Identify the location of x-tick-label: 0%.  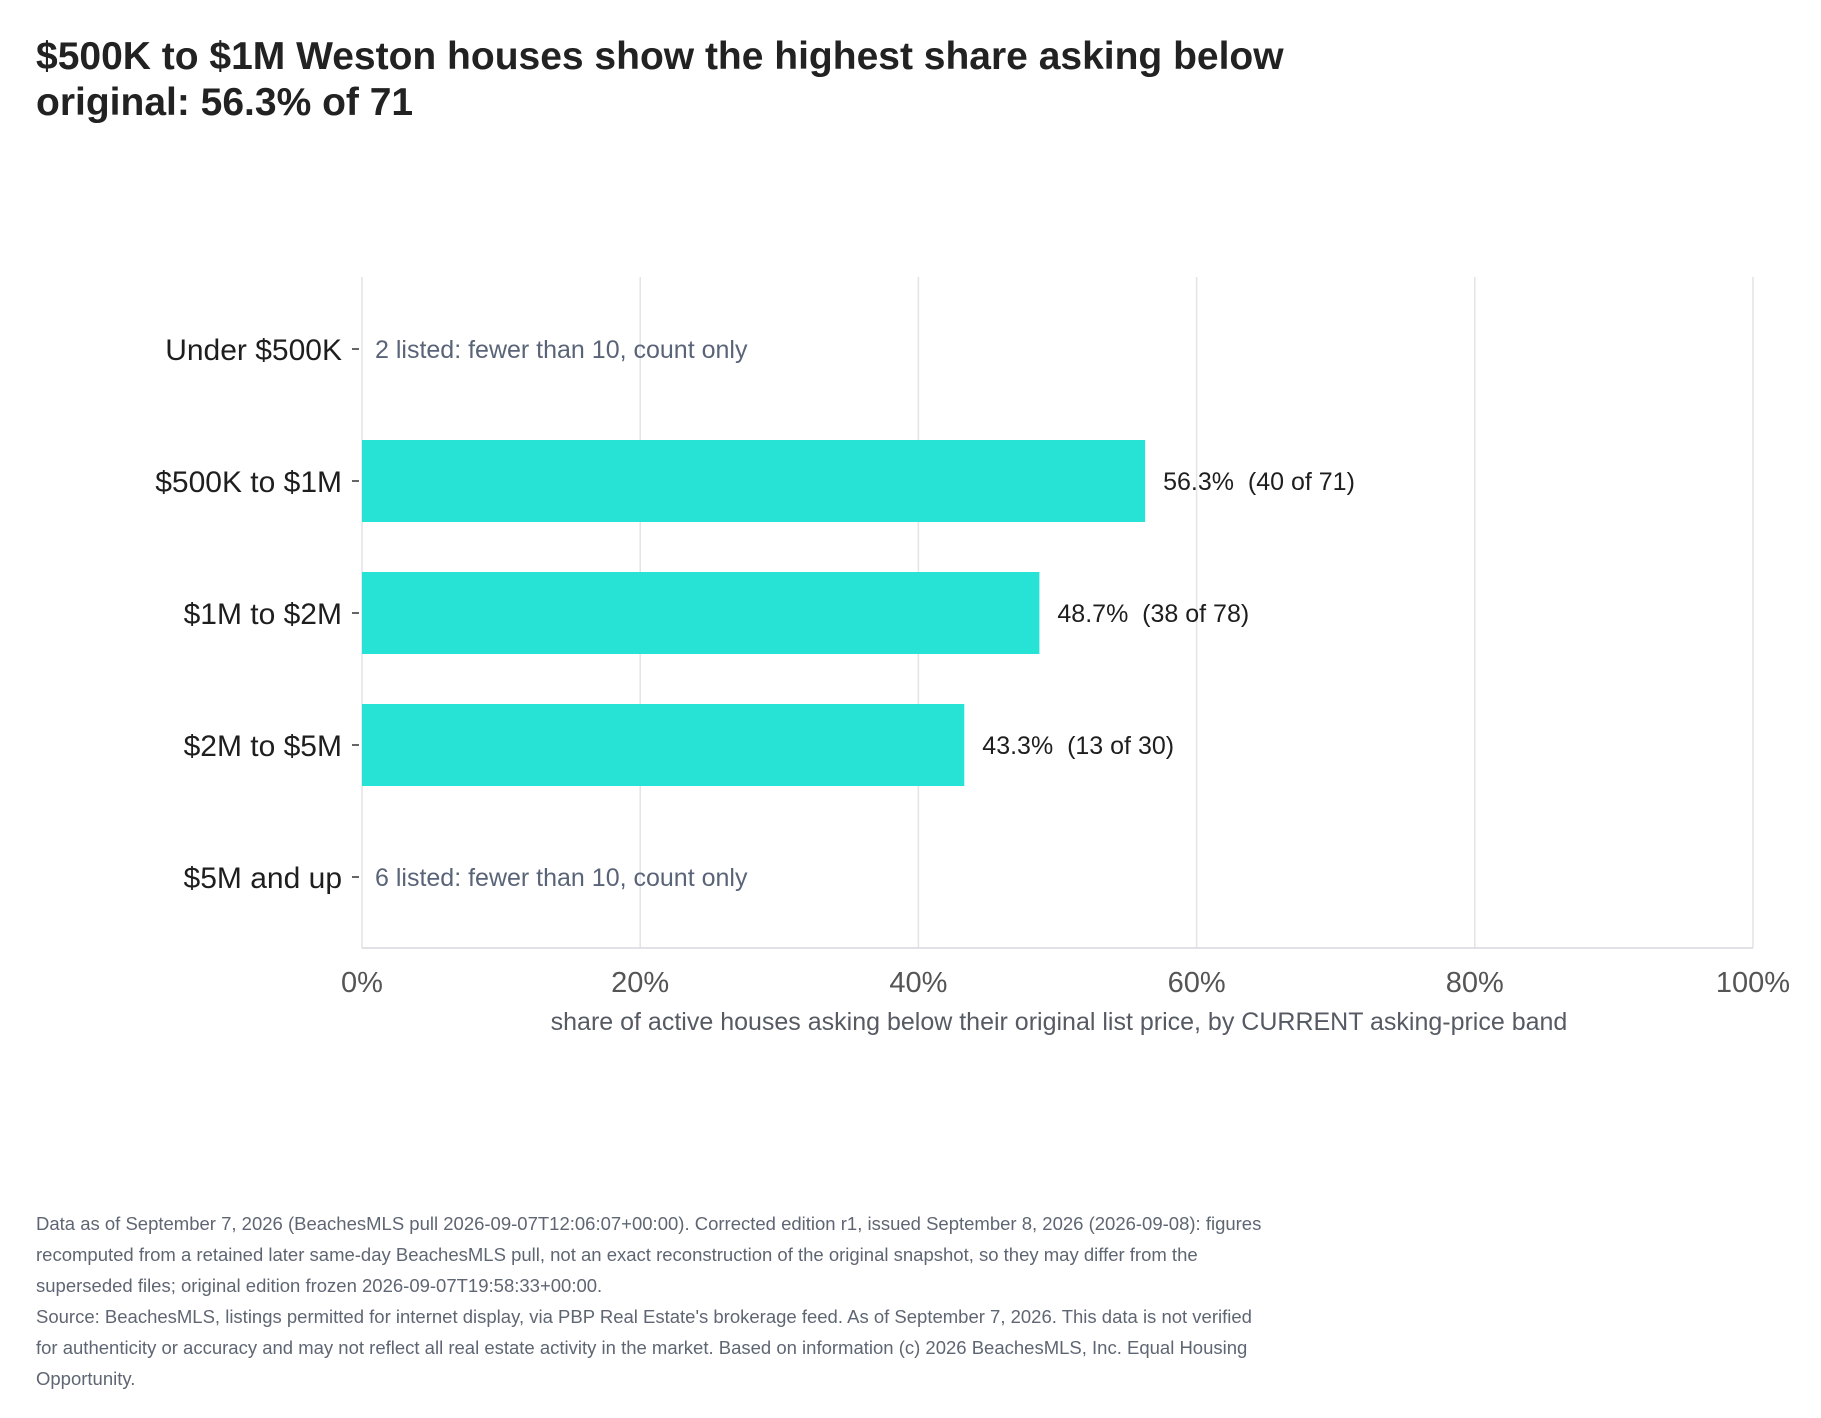
(362, 983).